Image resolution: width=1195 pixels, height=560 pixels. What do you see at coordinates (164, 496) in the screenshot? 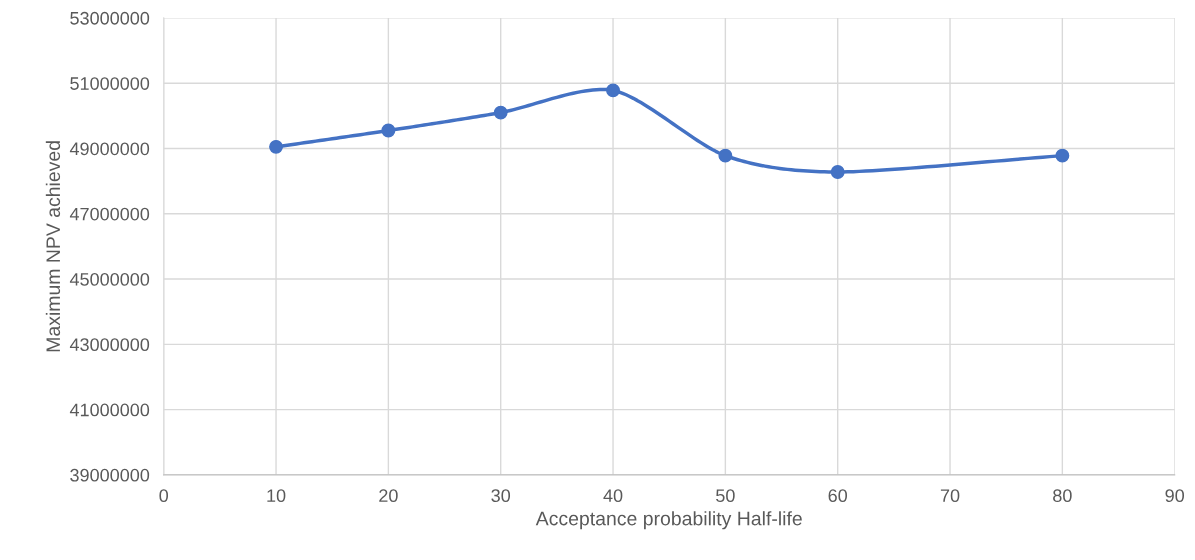
I see `x-tick-label: 0` at bounding box center [164, 496].